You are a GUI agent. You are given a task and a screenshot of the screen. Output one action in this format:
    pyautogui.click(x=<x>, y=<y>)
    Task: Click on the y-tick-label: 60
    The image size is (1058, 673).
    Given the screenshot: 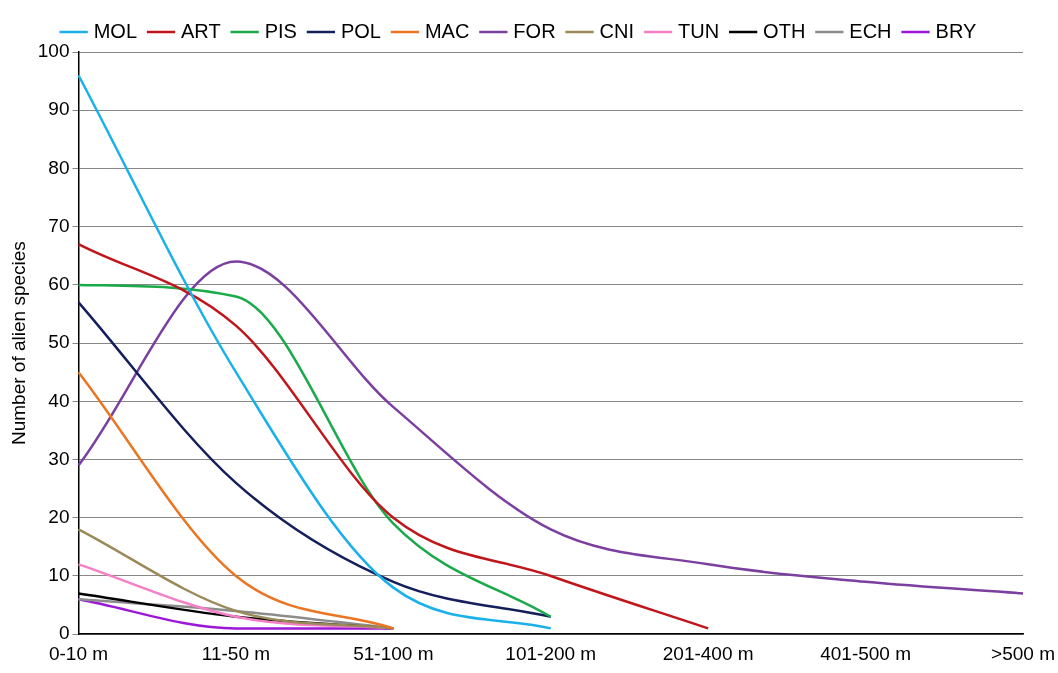 What is the action you would take?
    pyautogui.click(x=59, y=284)
    